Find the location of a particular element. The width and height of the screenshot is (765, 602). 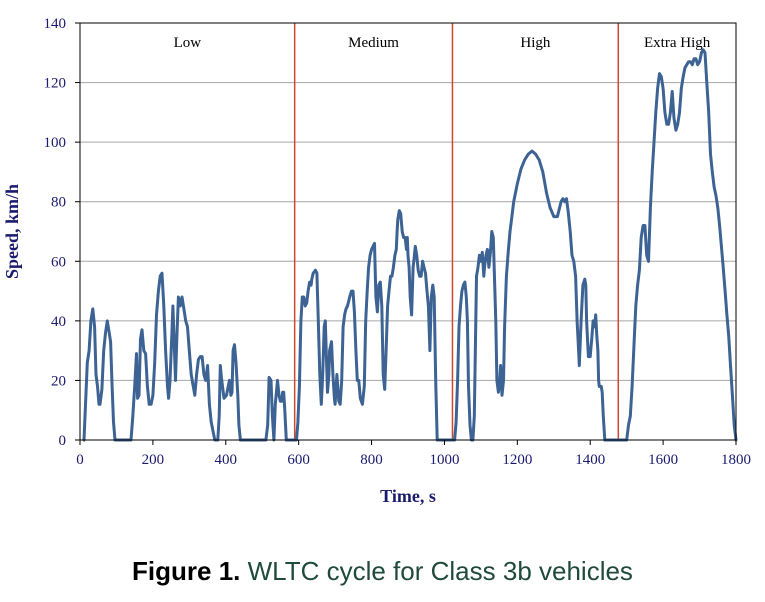

y-tick-label: 140 is located at coordinates (55, 24).